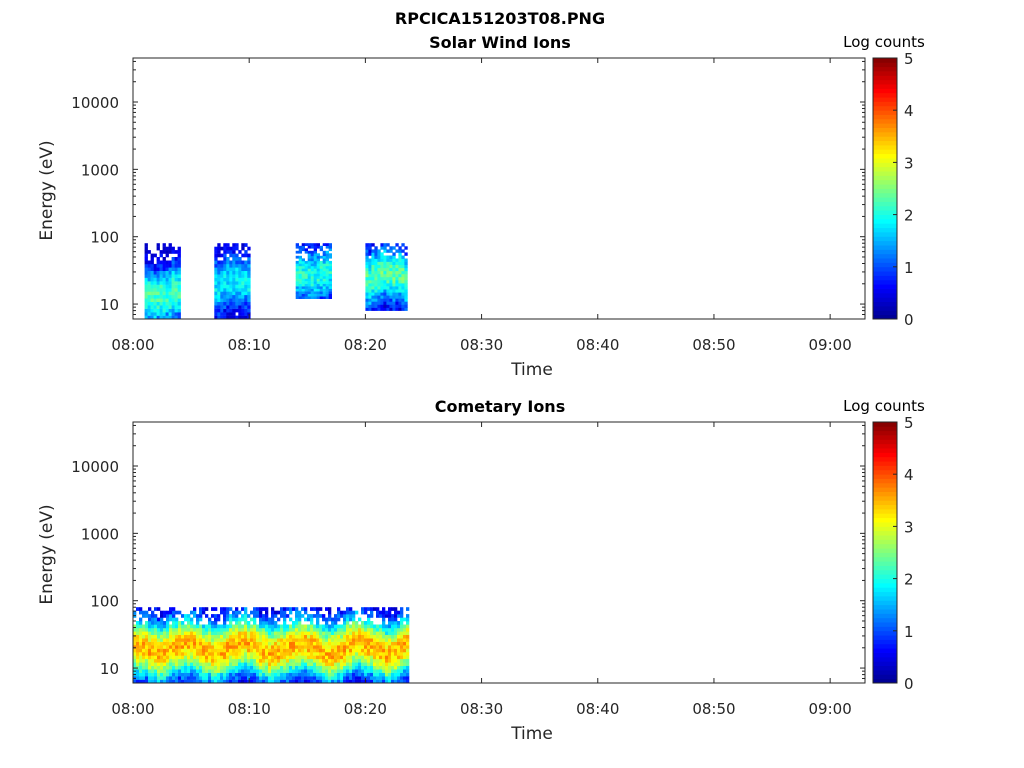 The width and height of the screenshot is (1024, 768). Describe the element at coordinates (885, 555) in the screenshot. I see `colorbar-swatch` at that location.